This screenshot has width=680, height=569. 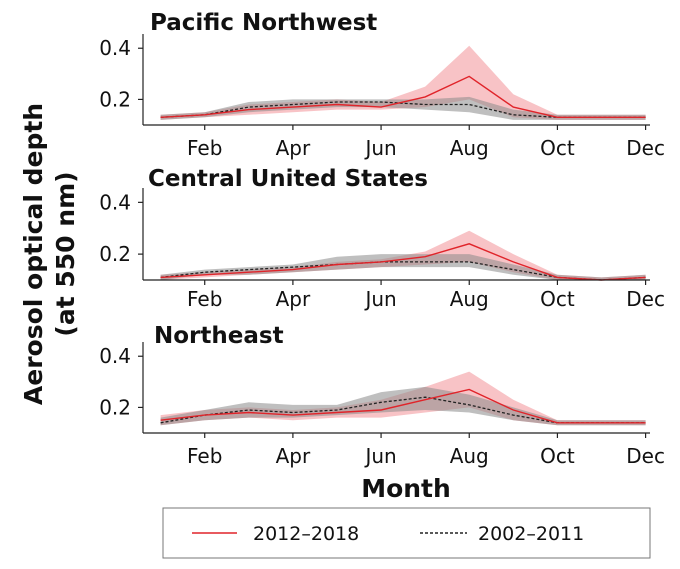 I want to click on y-tick-label-pacific-northwest: 0.4, so click(x=115, y=48).